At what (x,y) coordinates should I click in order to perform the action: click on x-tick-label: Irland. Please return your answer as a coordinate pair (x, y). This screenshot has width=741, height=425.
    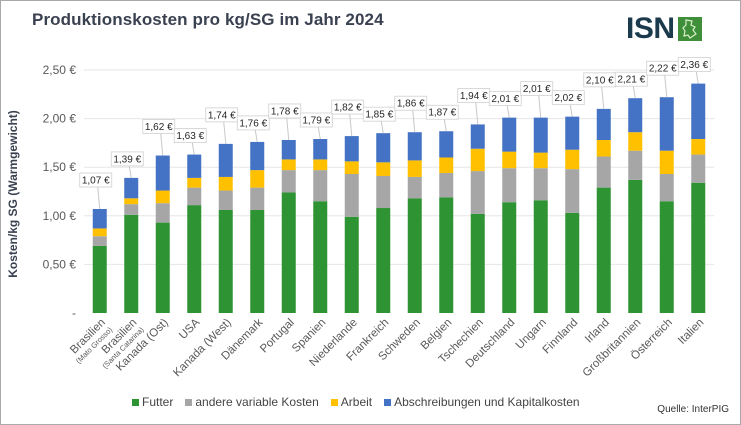
    Looking at the image, I should click on (597, 331).